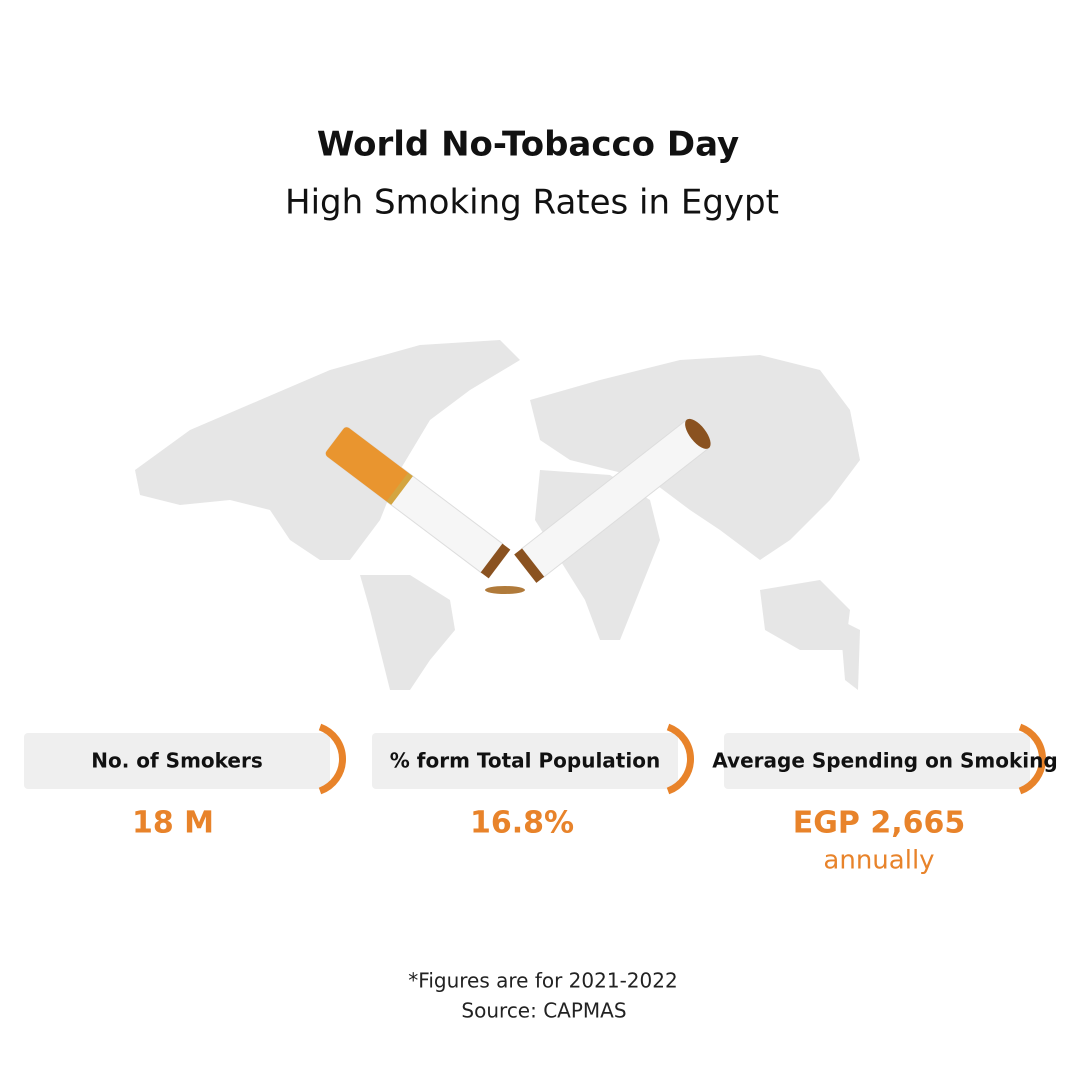  What do you see at coordinates (878, 861) in the screenshot?
I see `stat-note: annually` at bounding box center [878, 861].